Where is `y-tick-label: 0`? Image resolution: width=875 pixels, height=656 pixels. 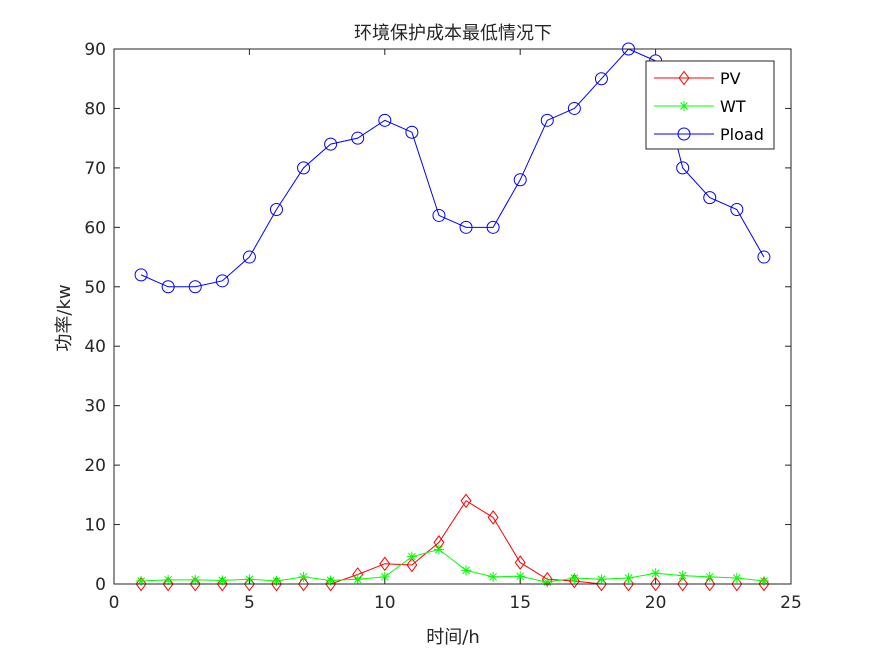
y-tick-label: 0 is located at coordinates (100, 585).